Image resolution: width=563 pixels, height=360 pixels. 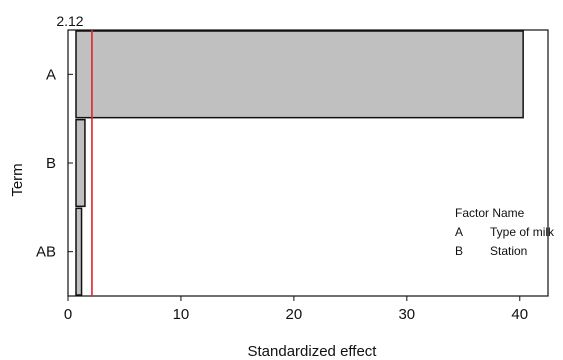 What do you see at coordinates (294, 314) in the screenshot?
I see `x-tick-label-20: 20` at bounding box center [294, 314].